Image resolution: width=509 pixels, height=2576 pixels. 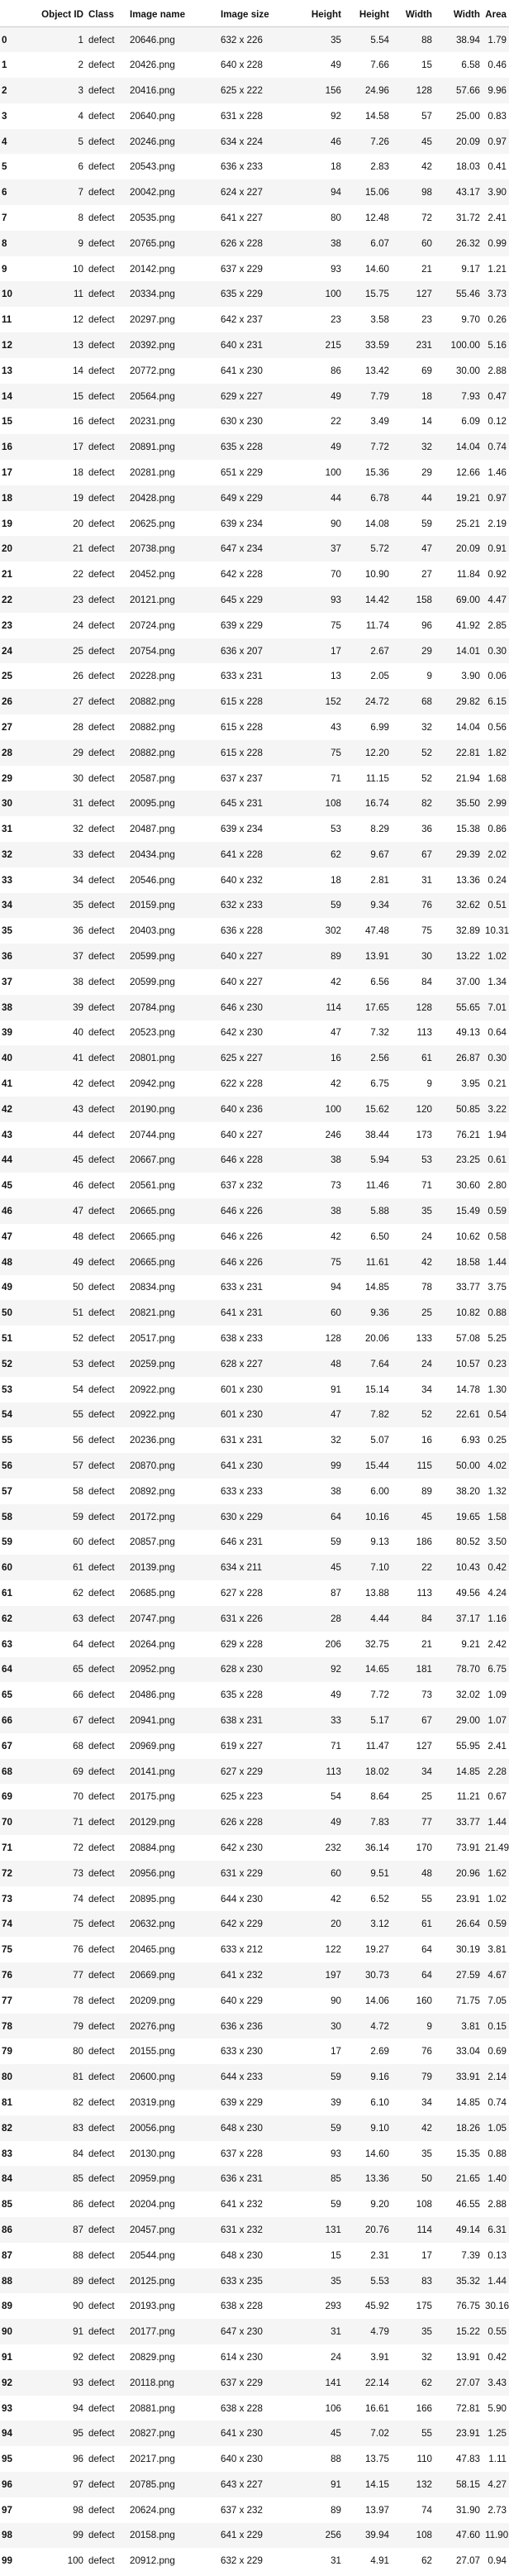 I want to click on object-id-cell: 42, so click(x=78, y=1084).